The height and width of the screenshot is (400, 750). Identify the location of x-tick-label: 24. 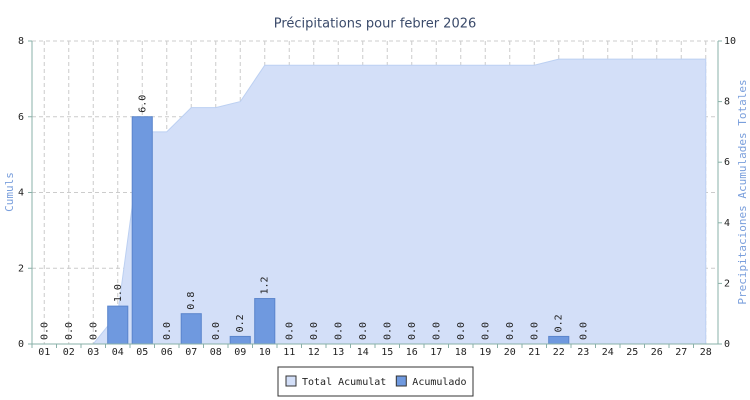
(608, 352).